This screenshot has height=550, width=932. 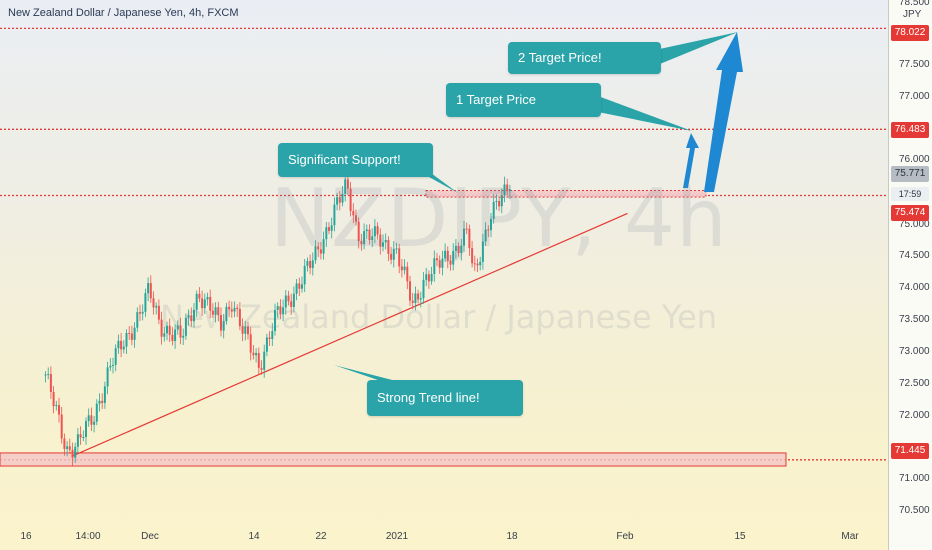 What do you see at coordinates (910, 451) in the screenshot?
I see `level-badge-71445: 71.445` at bounding box center [910, 451].